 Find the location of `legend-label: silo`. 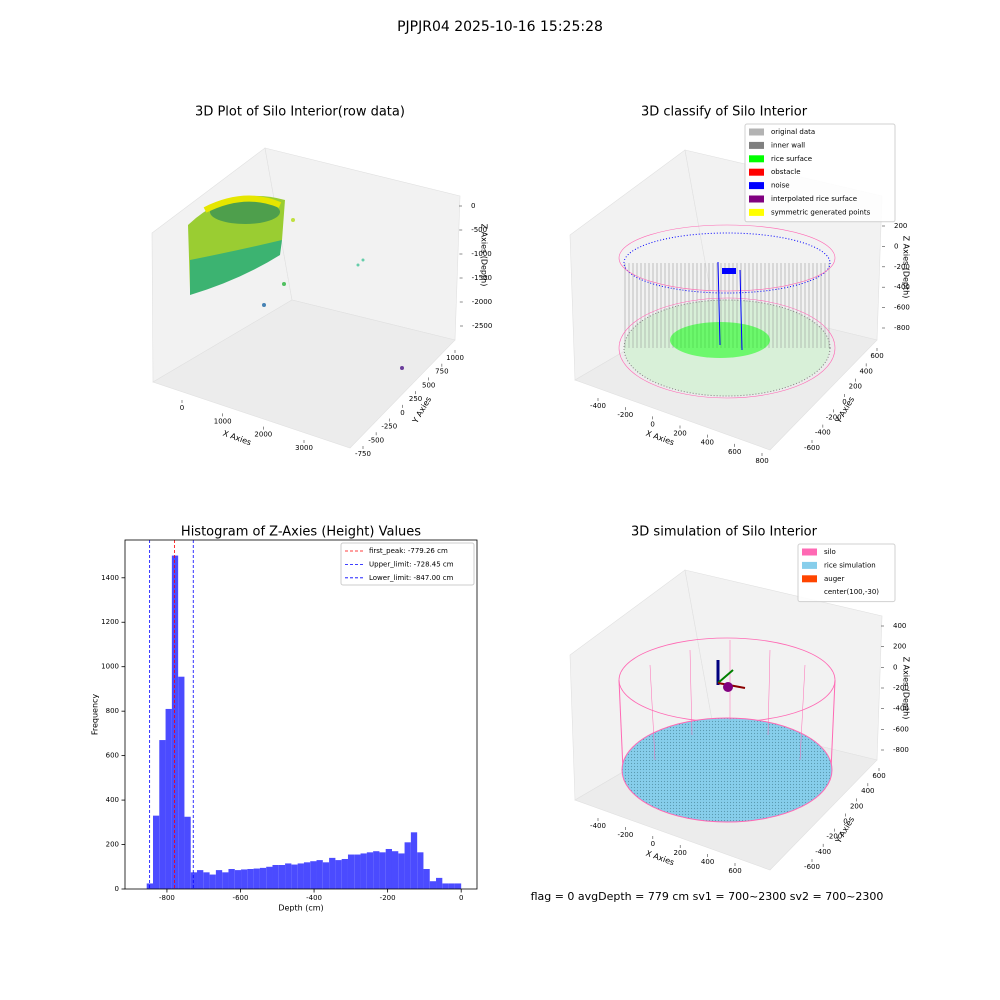

legend-label: silo is located at coordinates (830, 552).